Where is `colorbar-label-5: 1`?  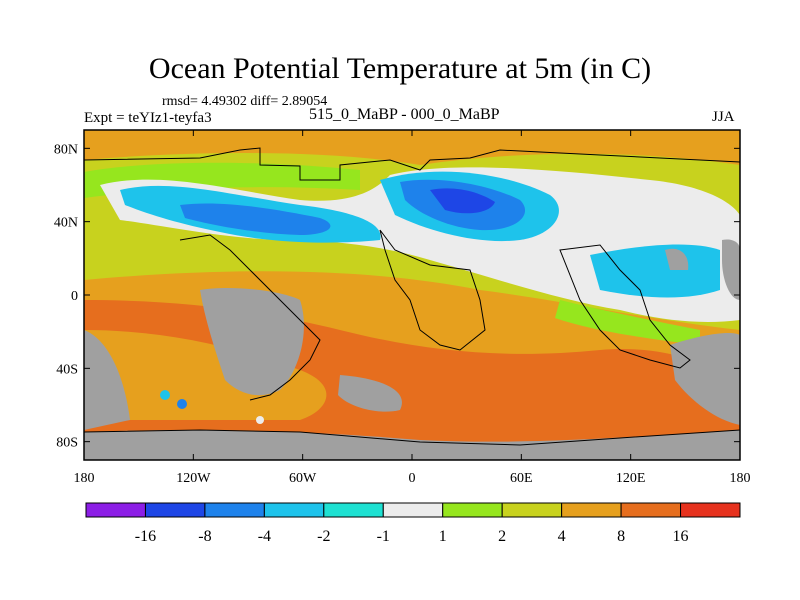 colorbar-label-5: 1 is located at coordinates (443, 536).